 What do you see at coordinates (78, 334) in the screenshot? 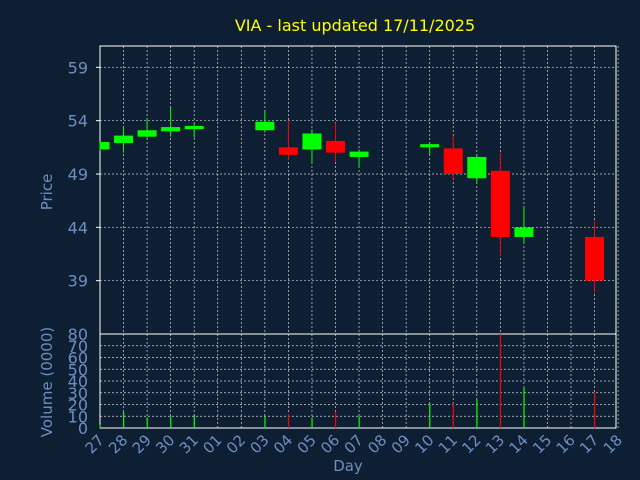
I see `volume-tick-label: 80` at bounding box center [78, 334].